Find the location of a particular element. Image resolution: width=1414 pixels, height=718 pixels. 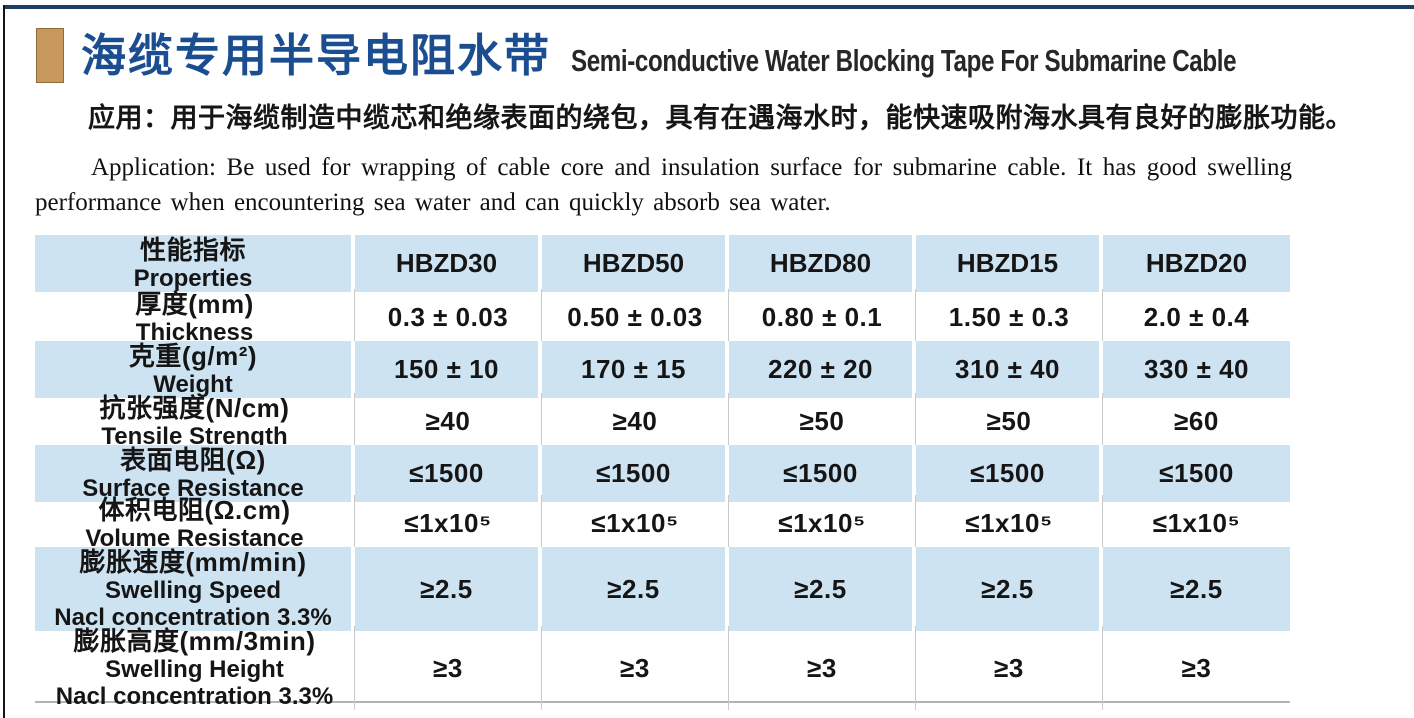

property-label-cell: 表面电阻(Ω) Surface Resistance is located at coordinates (195, 473).